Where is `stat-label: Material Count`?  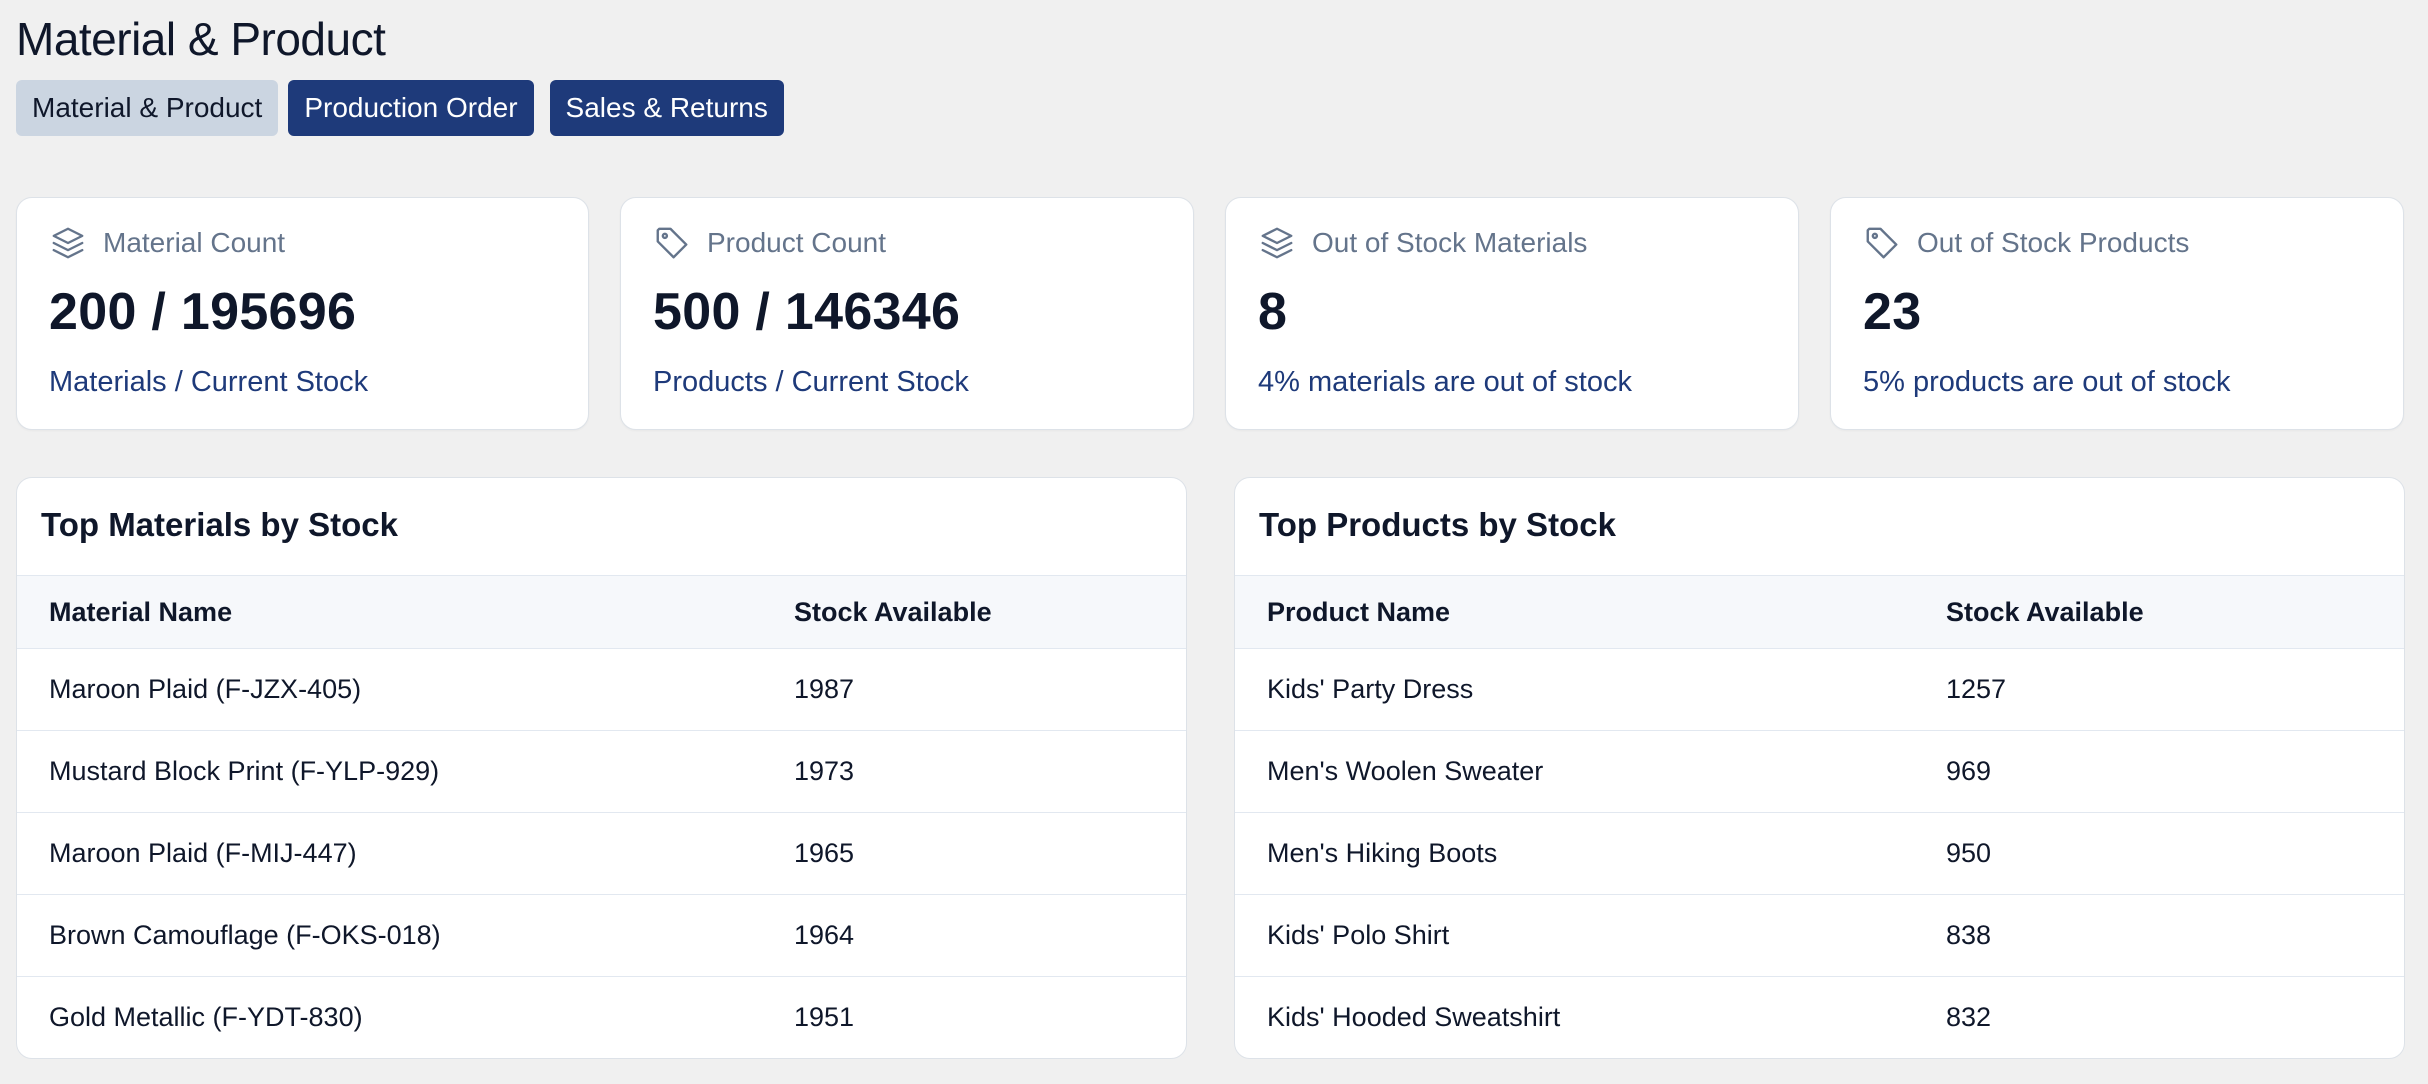 stat-label: Material Count is located at coordinates (194, 242).